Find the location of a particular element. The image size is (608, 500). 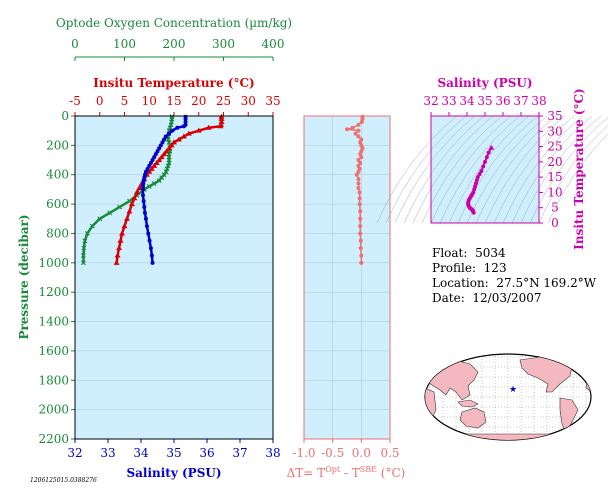

date-label: Date: is located at coordinates (448, 298).